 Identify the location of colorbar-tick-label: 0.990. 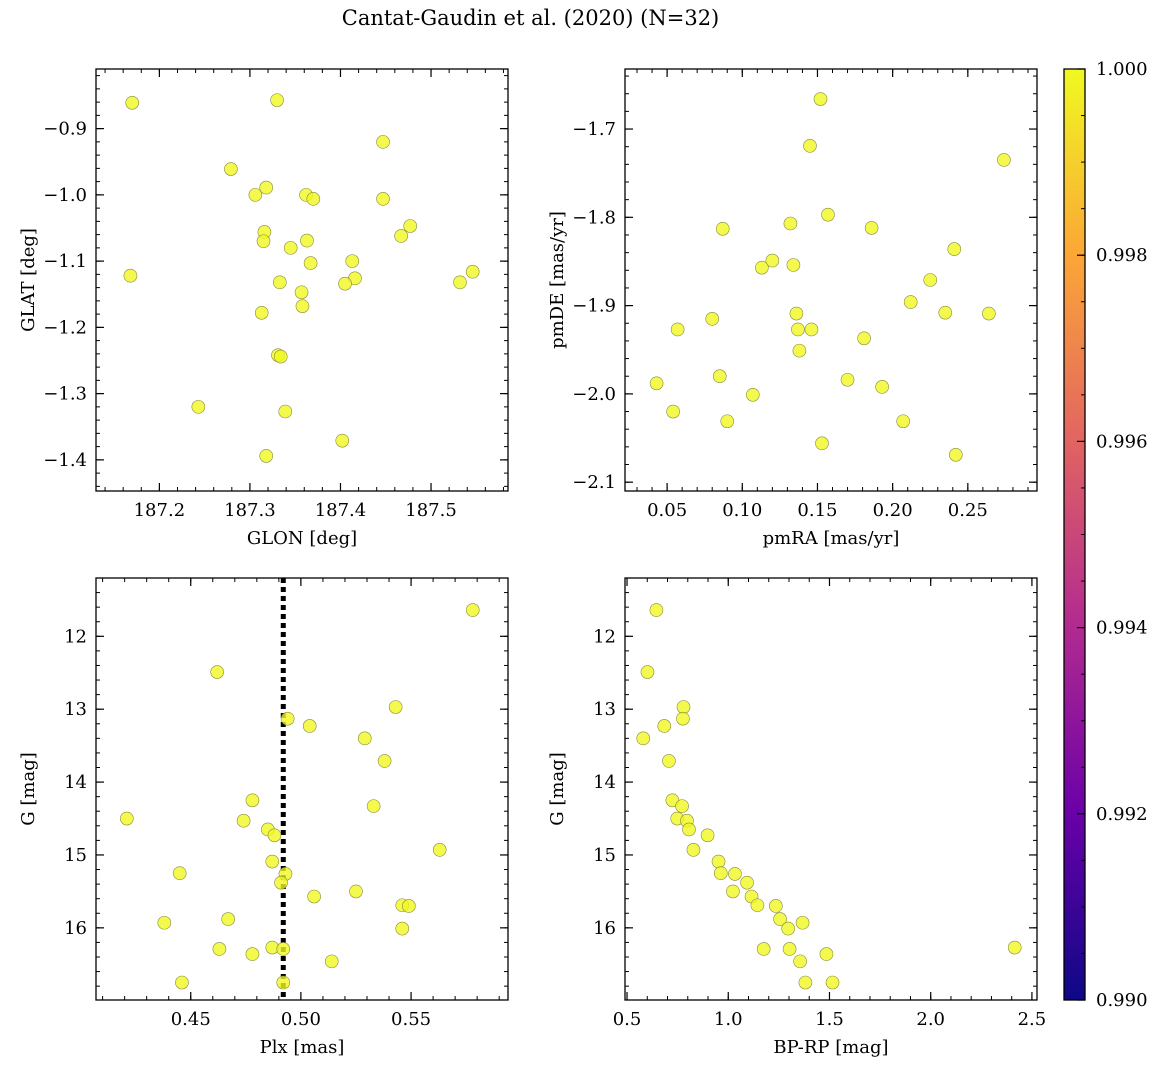
(1122, 1000).